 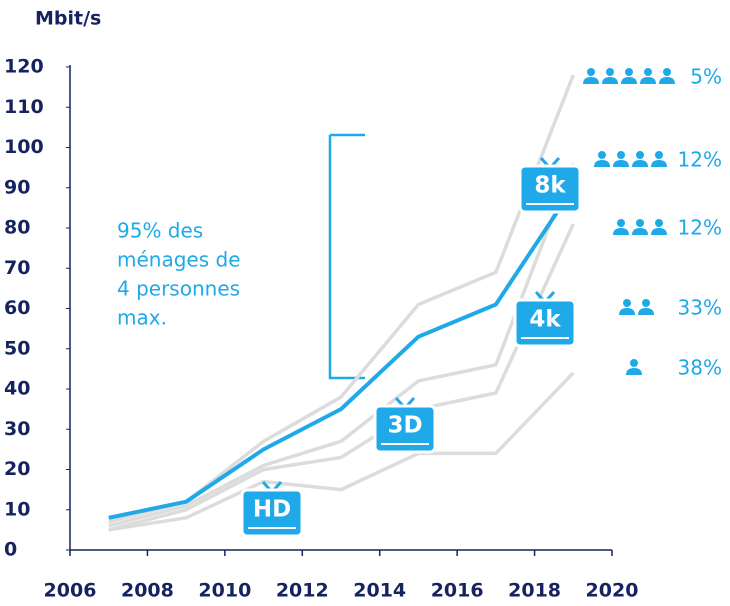 What do you see at coordinates (17, 348) in the screenshot?
I see `y-tick-label: 50` at bounding box center [17, 348].